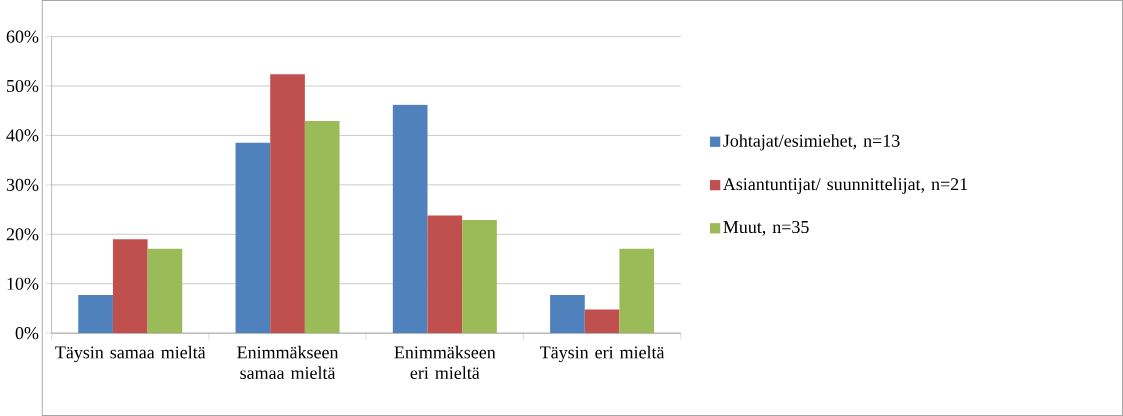 This screenshot has height=416, width=1123. What do you see at coordinates (27, 333) in the screenshot?
I see `y-tick-label: 0%` at bounding box center [27, 333].